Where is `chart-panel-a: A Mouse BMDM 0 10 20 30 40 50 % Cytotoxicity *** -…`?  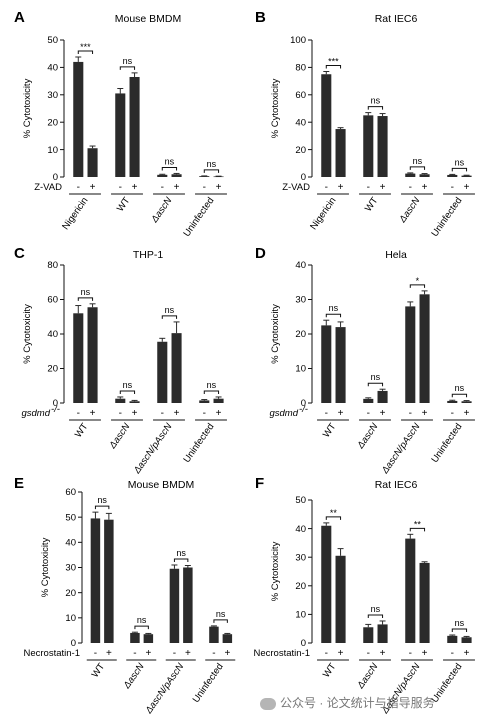
chart-panel-a: A Mouse BMDM 0 10 20 30 40 50 % Cytotoxicity *** -… is located at coordinates (120, 124).